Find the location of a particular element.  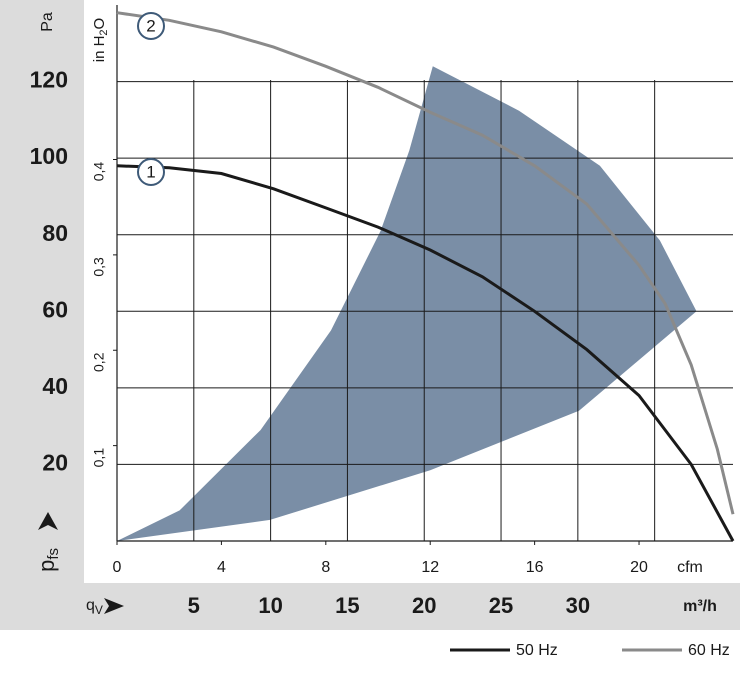

x-tick-label: 4 is located at coordinates (221, 567).